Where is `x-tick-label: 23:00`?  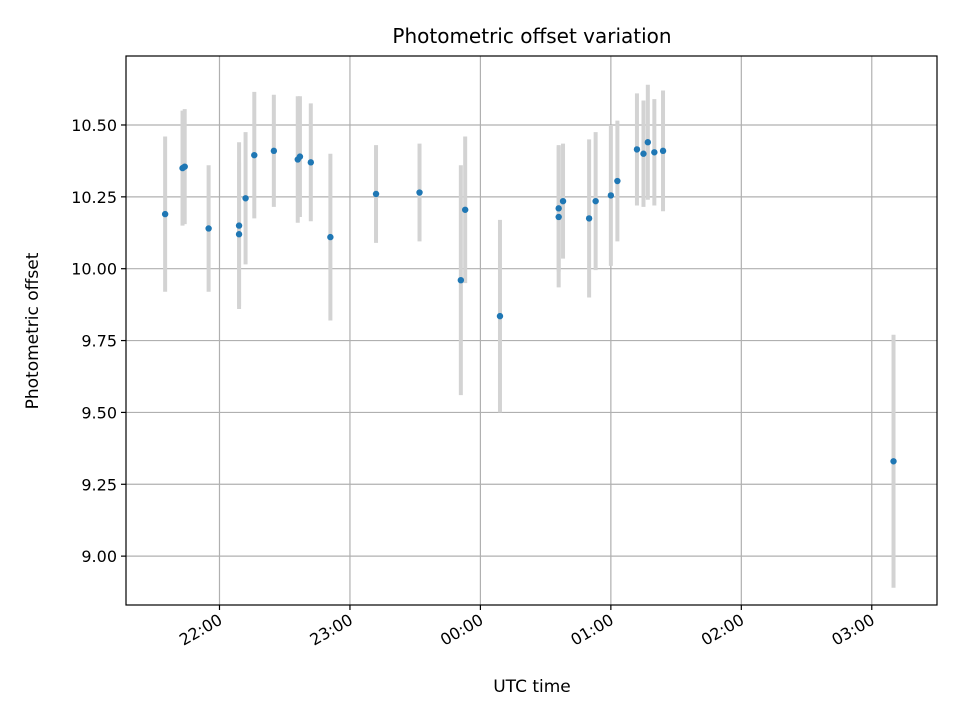
x-tick-label: 23:00 is located at coordinates (331, 630).